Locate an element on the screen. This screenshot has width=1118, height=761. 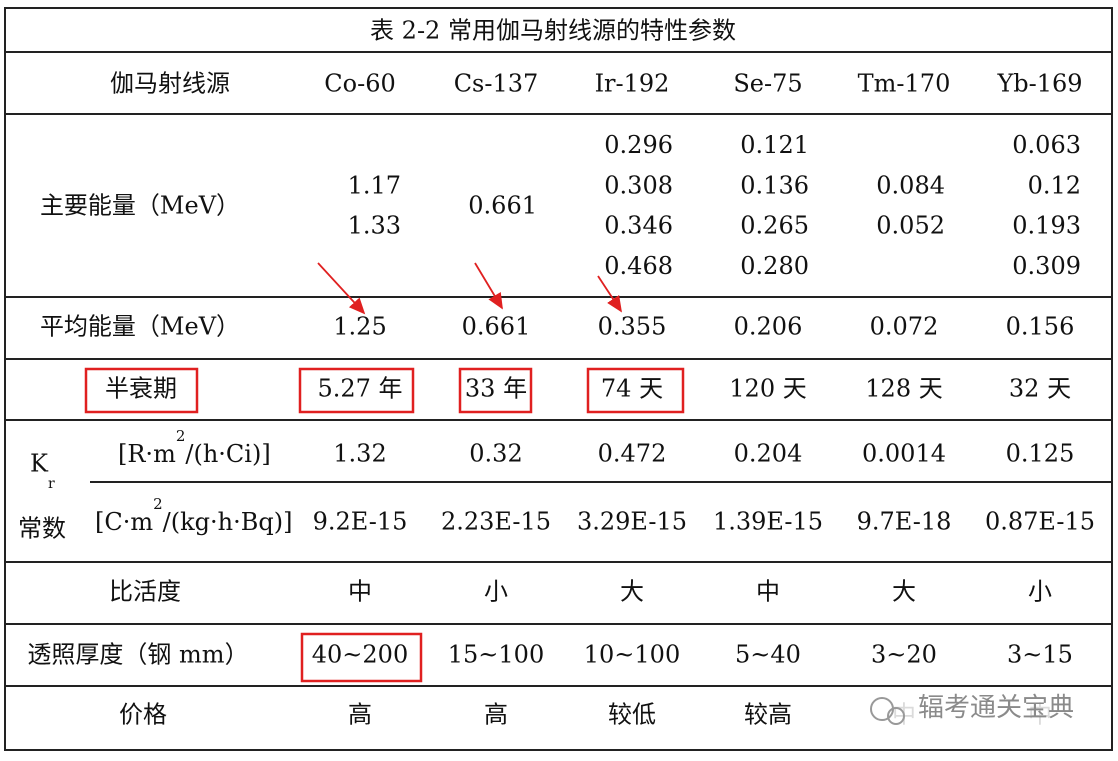
cell: 74 天 is located at coordinates (632, 389).